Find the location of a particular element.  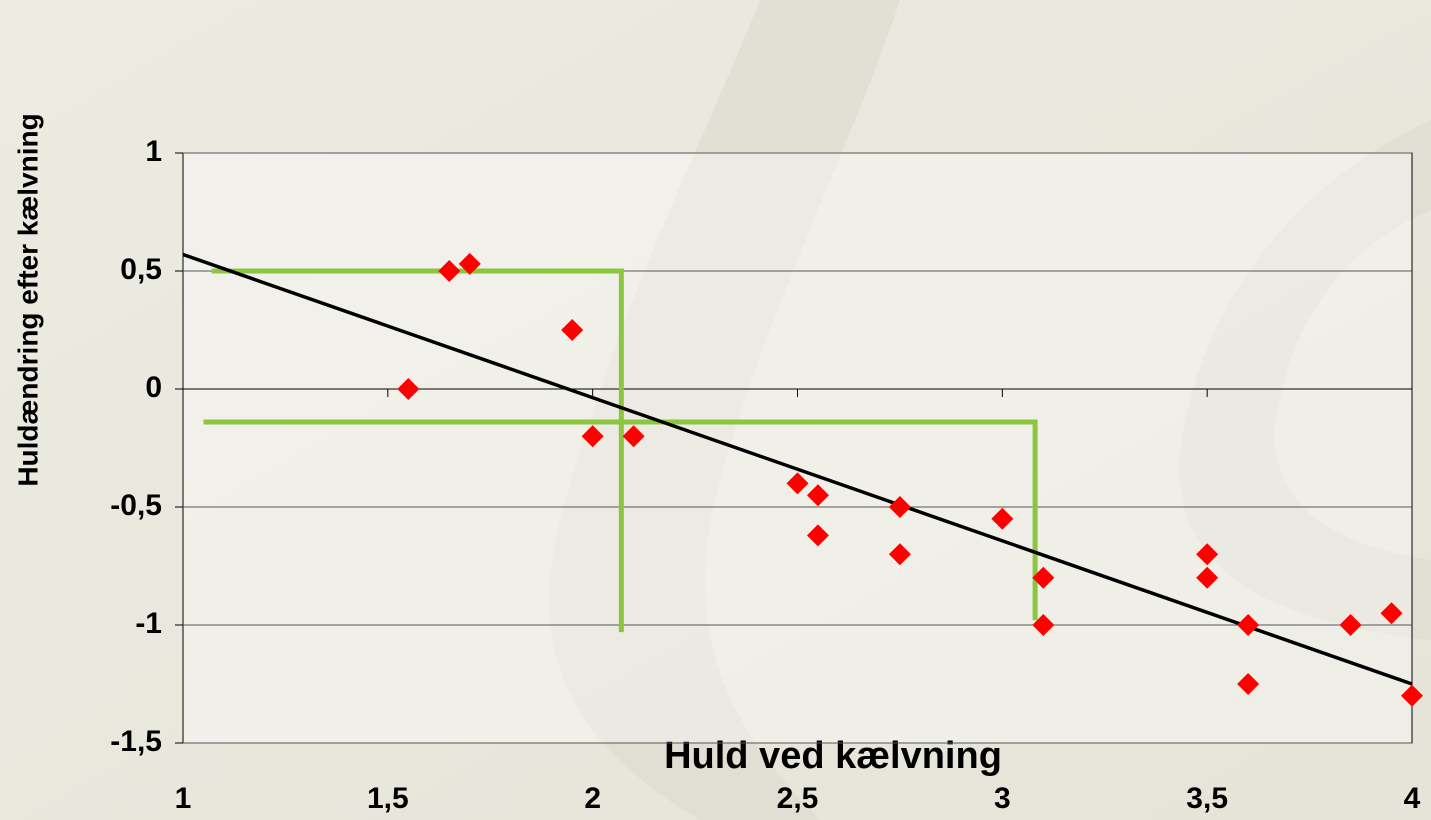

x-tick-label: 1,5 is located at coordinates (388, 798).